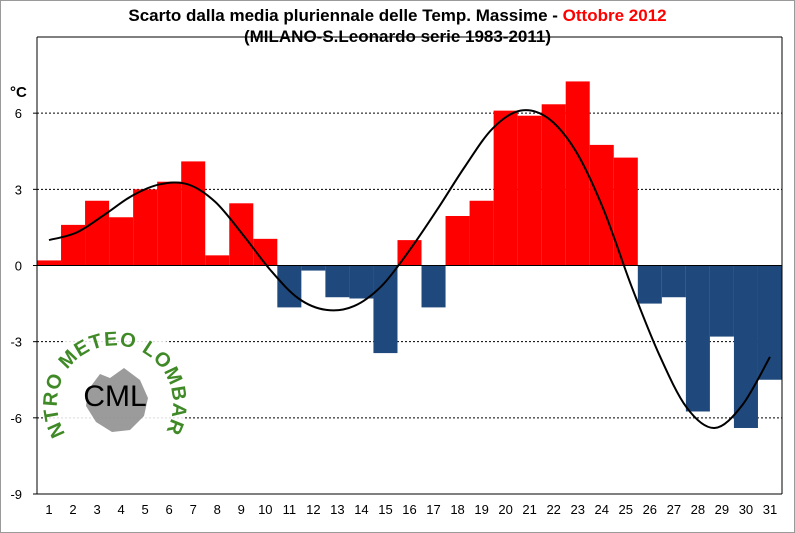 The width and height of the screenshot is (795, 533). I want to click on y-tick-label: 6, so click(18, 113).